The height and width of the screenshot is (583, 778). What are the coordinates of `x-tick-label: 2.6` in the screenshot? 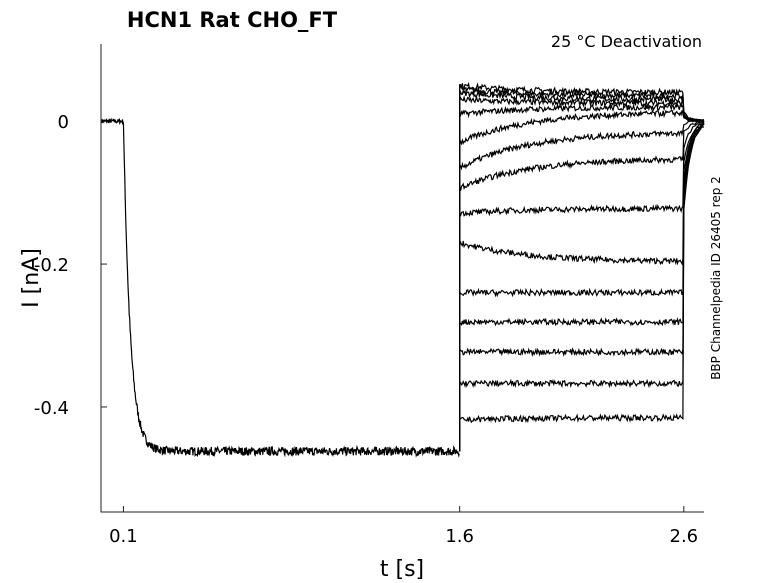 It's located at (684, 536).